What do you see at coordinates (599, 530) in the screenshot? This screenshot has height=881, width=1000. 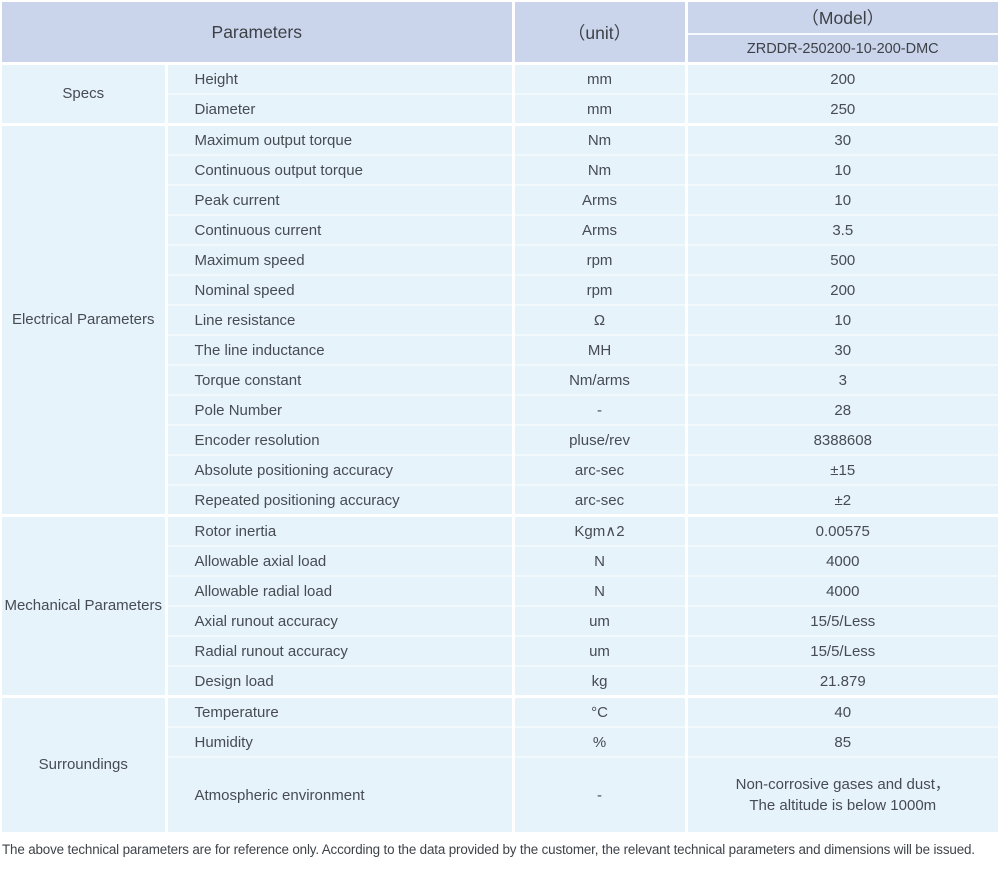 I see `unit-cell: Kgm∧2` at bounding box center [599, 530].